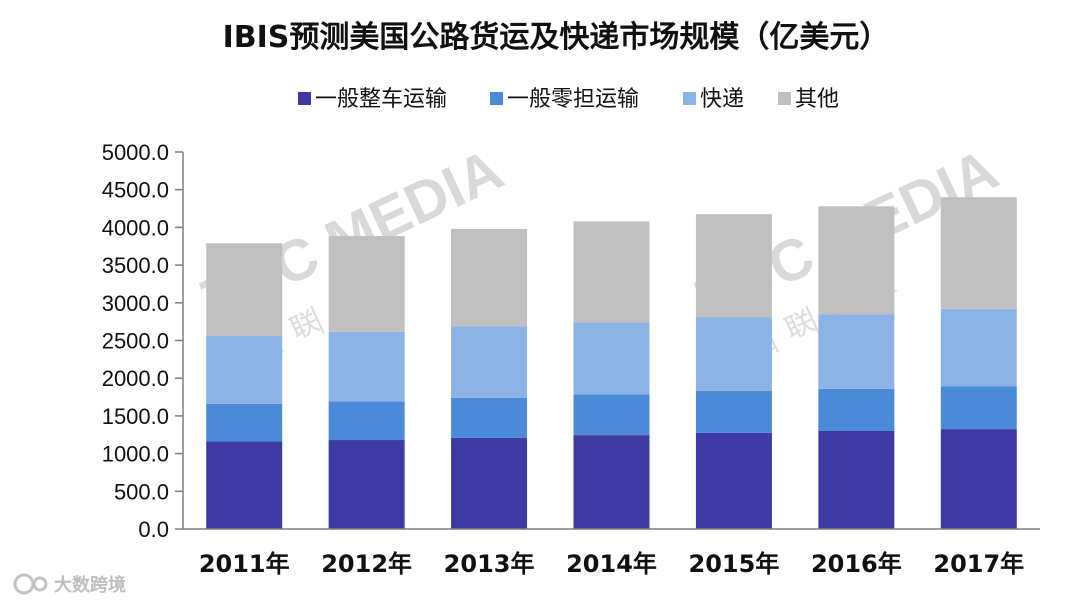  I want to click on y-tick-label: 2500.0, so click(135, 341).